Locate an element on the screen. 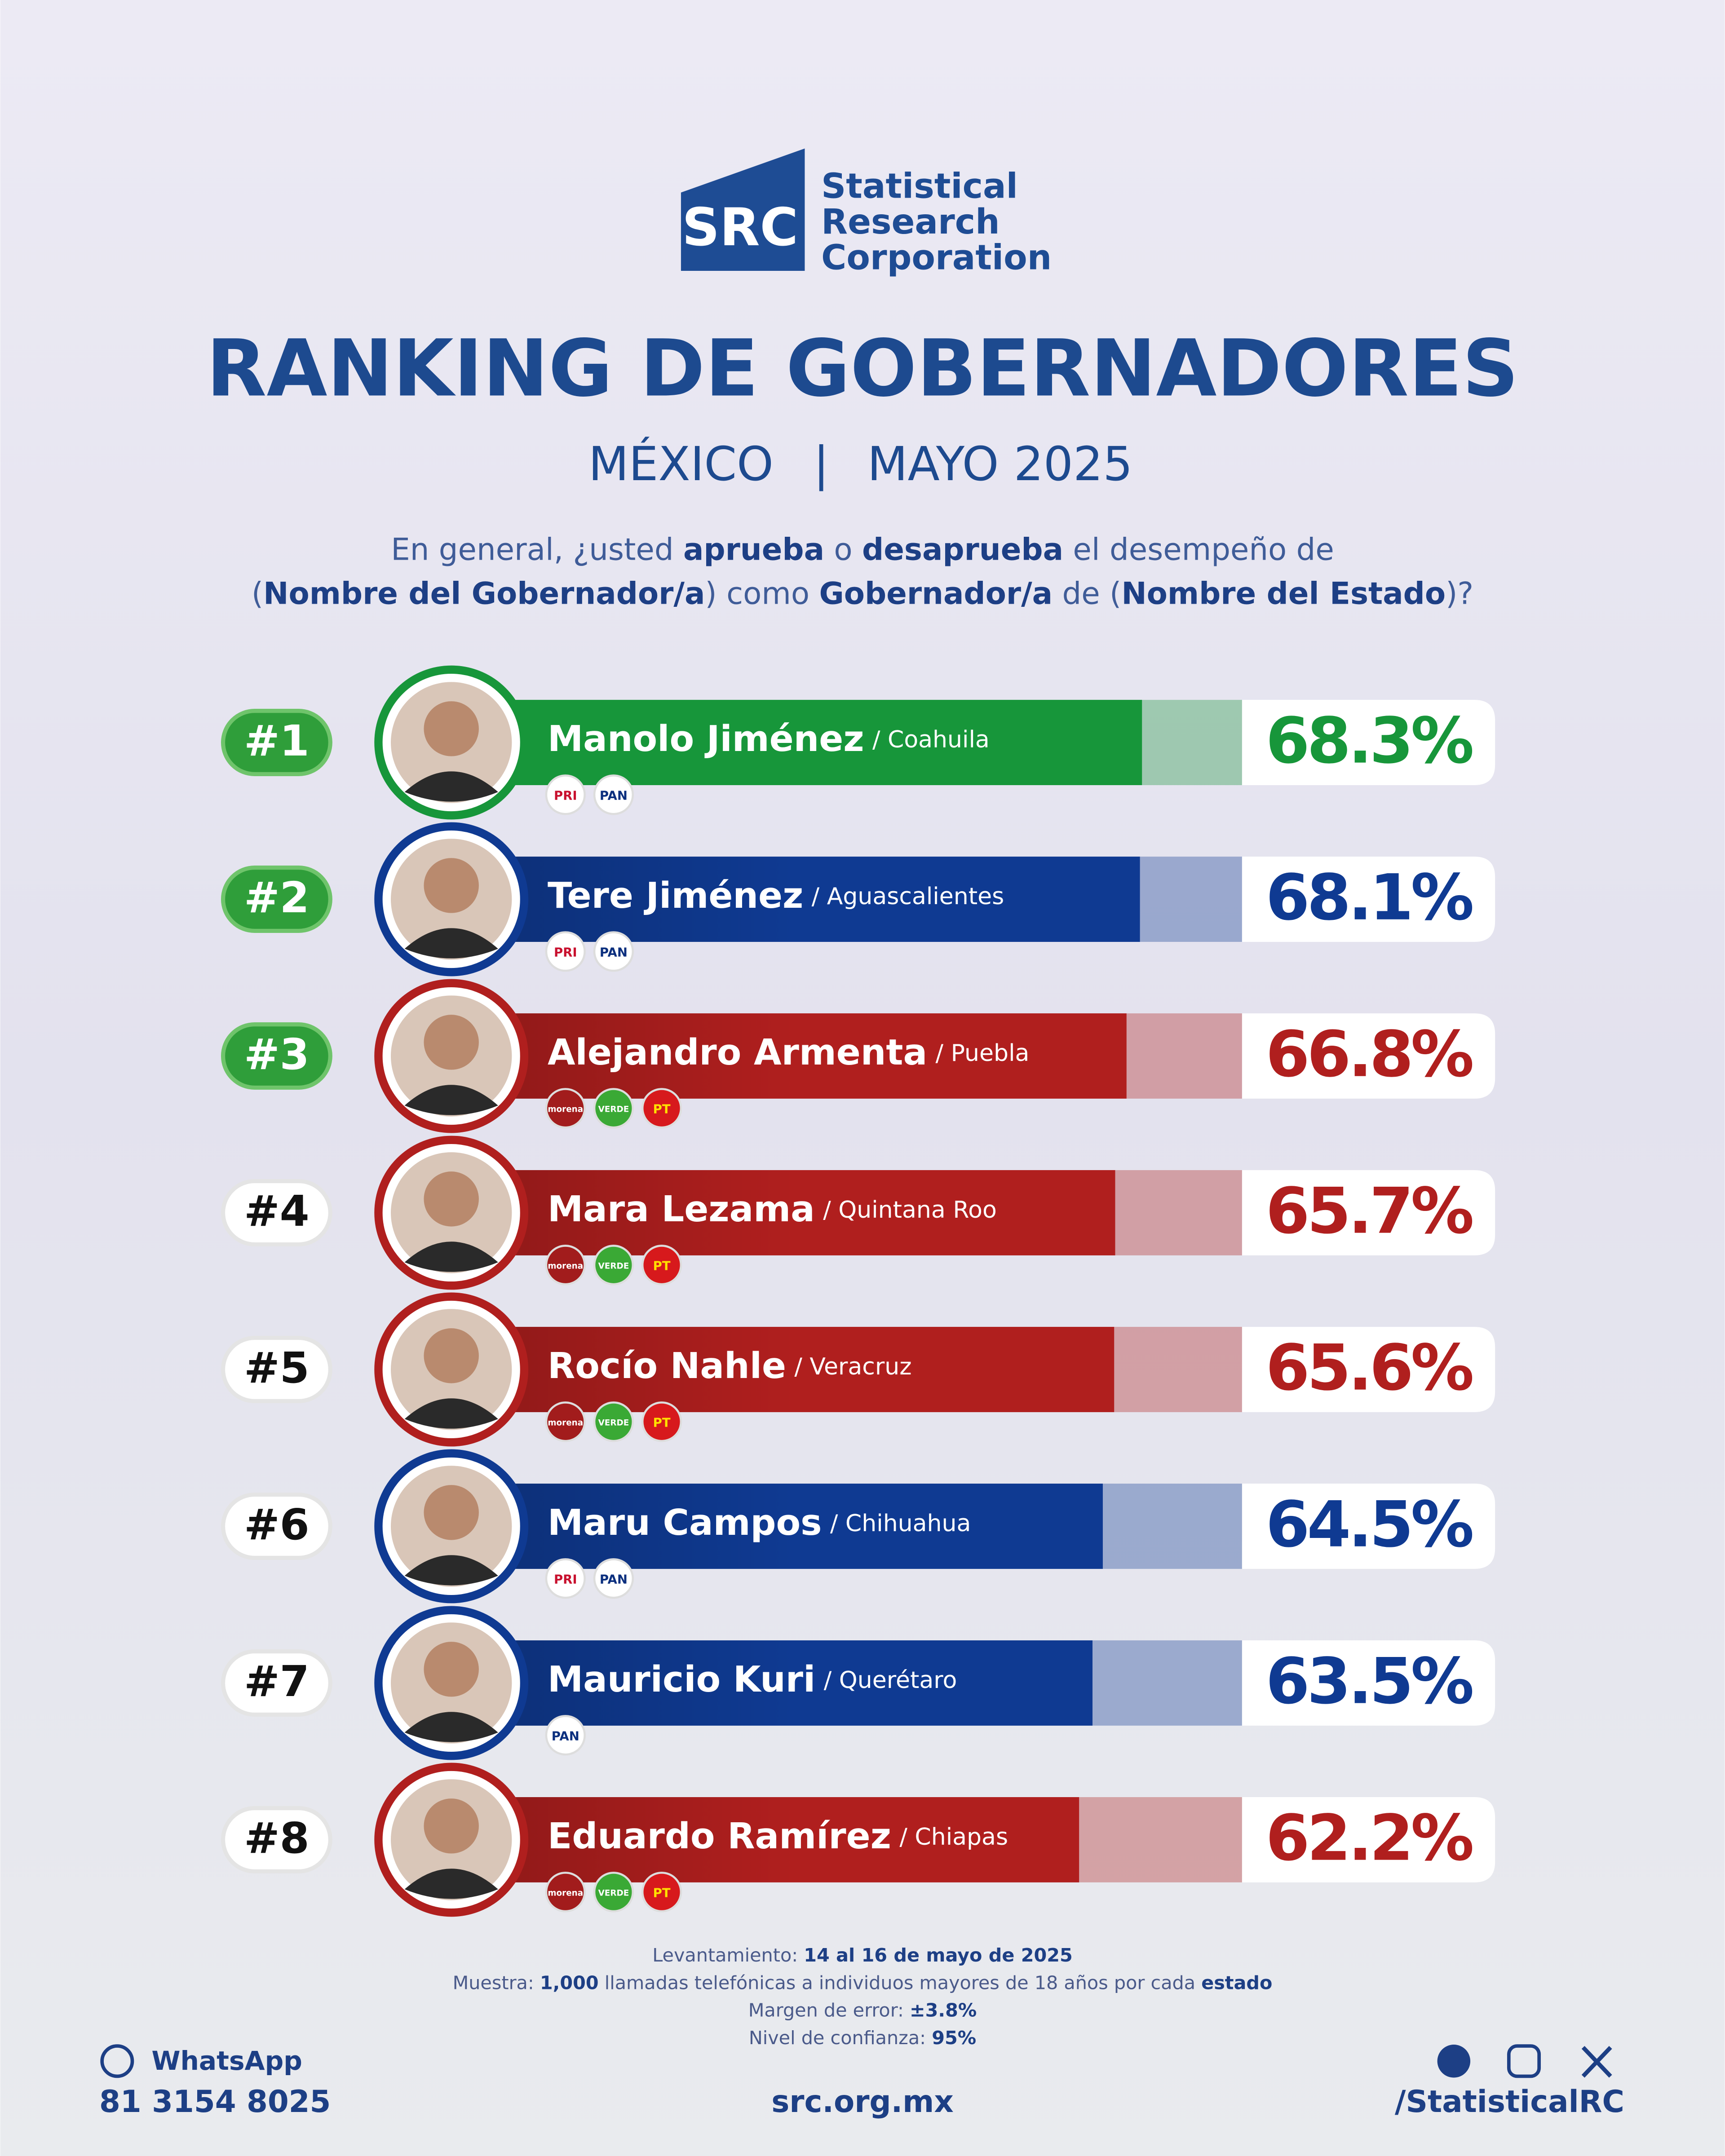 The image size is (1725, 2156). rank-label: #2 is located at coordinates (277, 898).